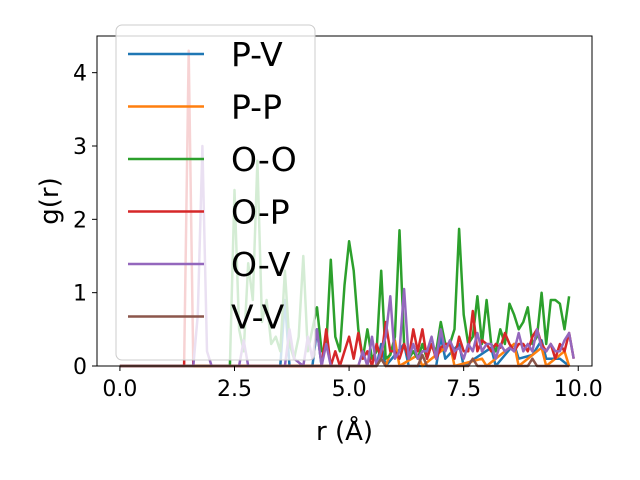 The height and width of the screenshot is (480, 640). I want to click on x-axis-ticks: 0.0 2.5 5.0 7.5 10.0, so click(352, 384).